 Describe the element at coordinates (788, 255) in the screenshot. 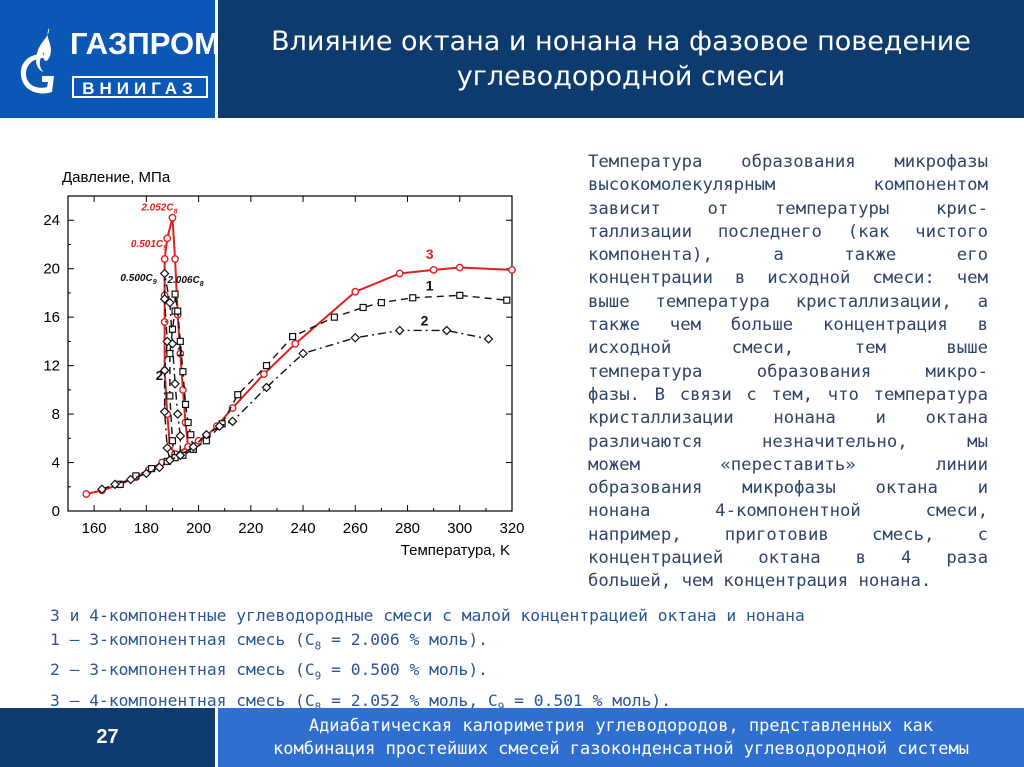

I see `description-line: компонента), а также его` at that location.